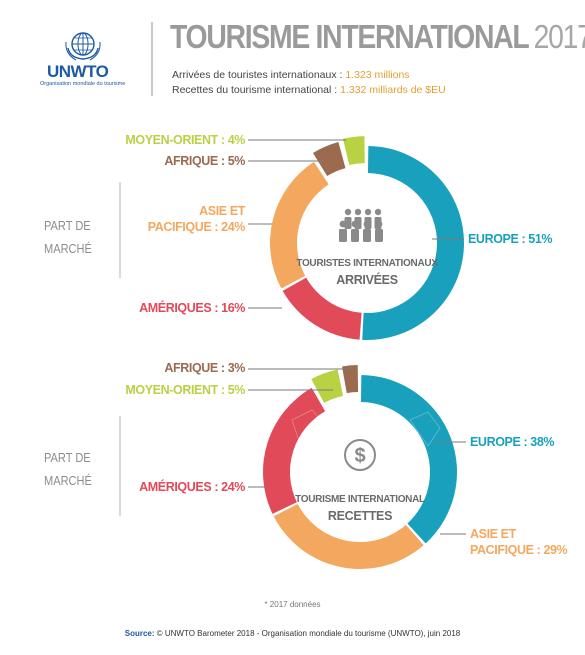  Describe the element at coordinates (204, 161) in the screenshot. I see `arrivals-label-afrique: AFRIQUE : 5%` at that location.